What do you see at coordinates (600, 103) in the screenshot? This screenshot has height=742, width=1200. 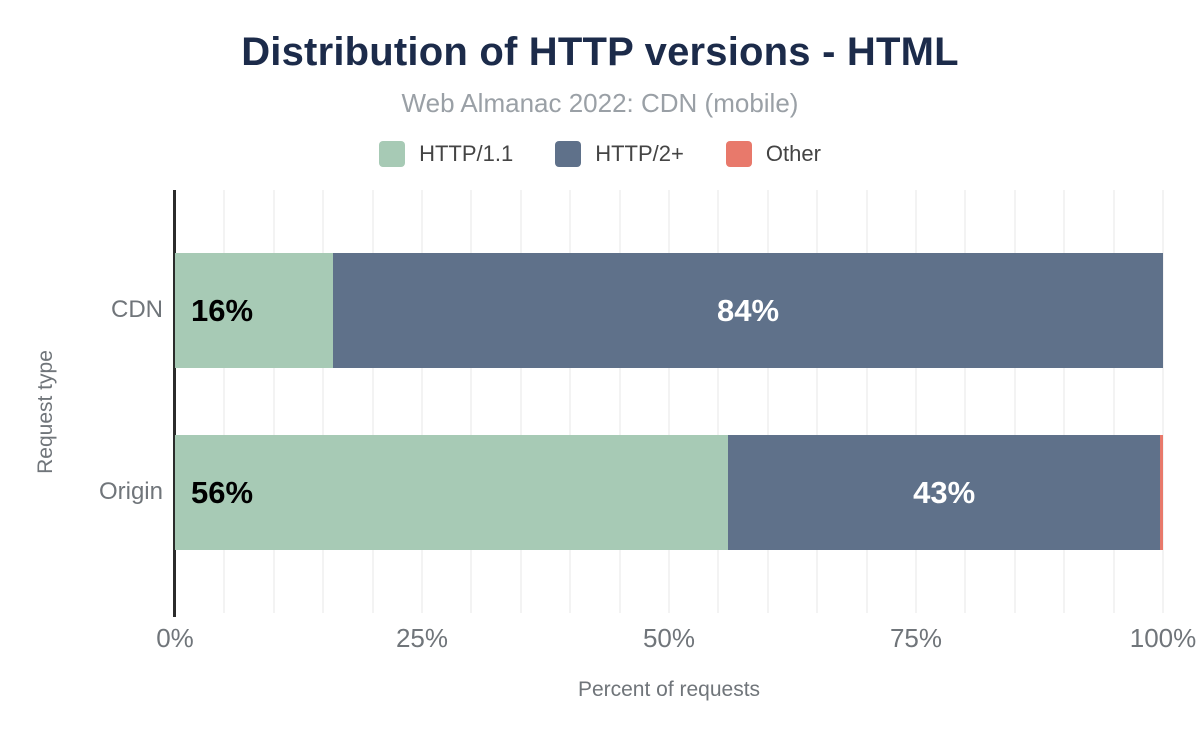 I see `chart-subtitle: Web Almanac 2022: CDN (mobile)` at bounding box center [600, 103].